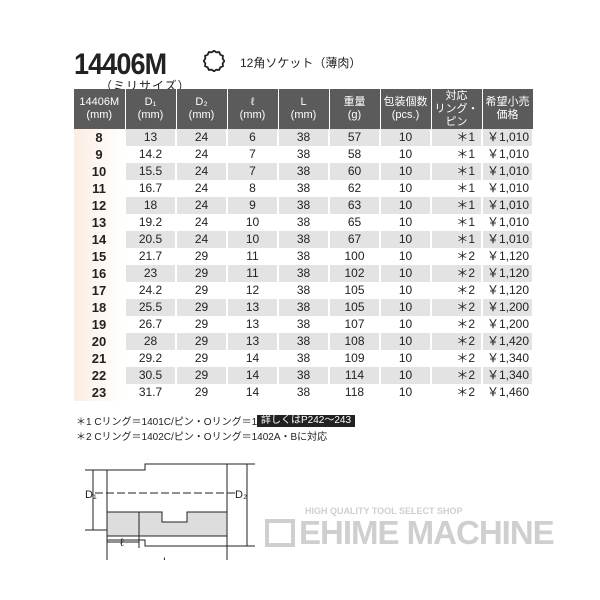 Image resolution: width=600 pixels, height=600 pixels. Describe the element at coordinates (151, 205) in the screenshot. I see `table-cell: 18` at that location.